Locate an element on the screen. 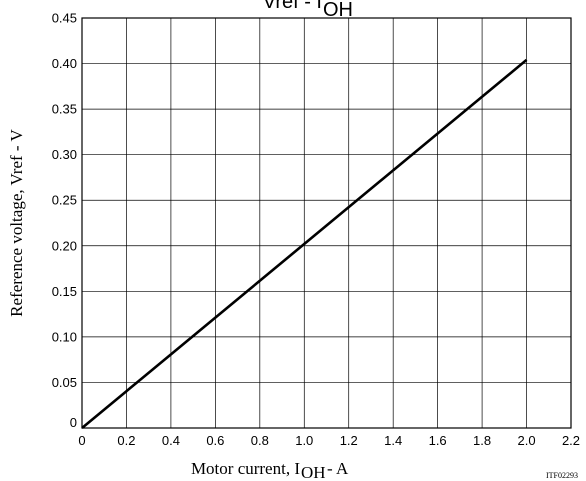 This screenshot has height=481, width=586. x-axis-title-subscript: OH is located at coordinates (313, 472).